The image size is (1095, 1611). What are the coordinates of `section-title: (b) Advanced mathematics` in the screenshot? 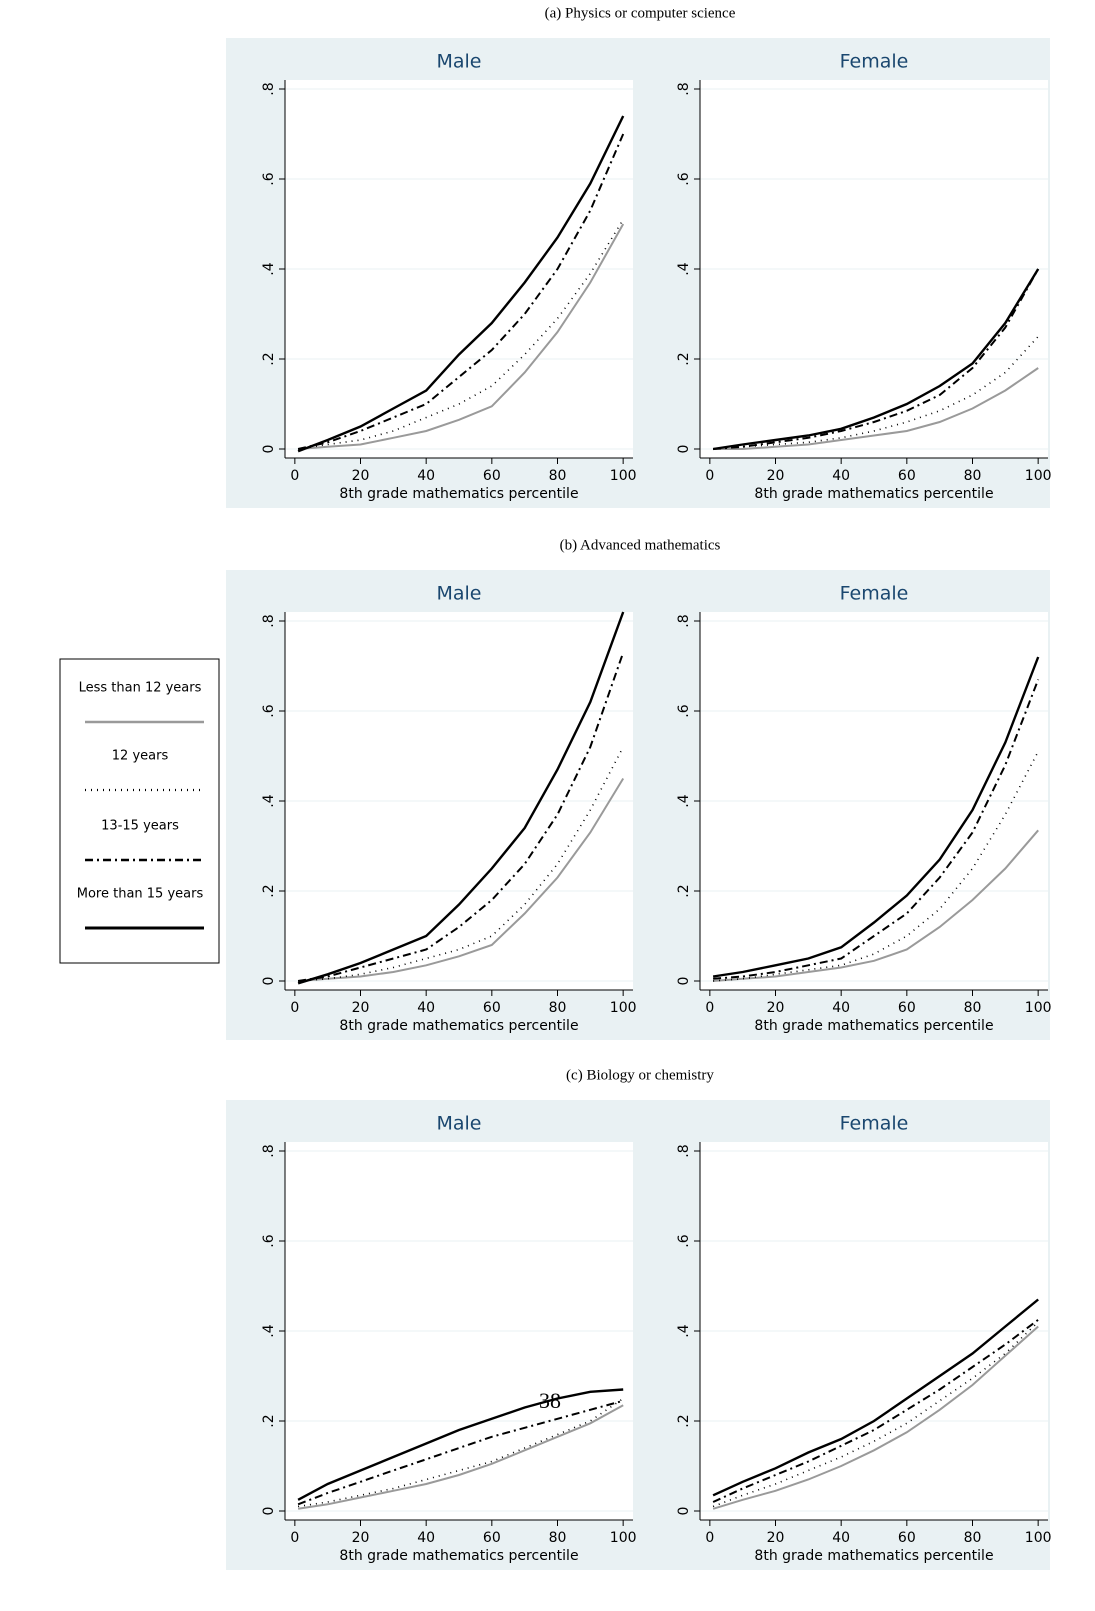 It's located at (640, 545).